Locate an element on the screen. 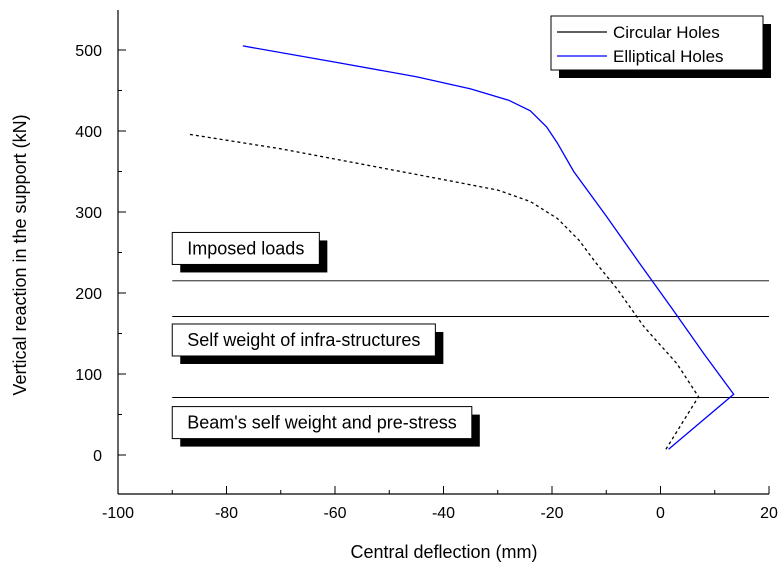  x-axis-title: Central deflection (mm) is located at coordinates (443, 552).